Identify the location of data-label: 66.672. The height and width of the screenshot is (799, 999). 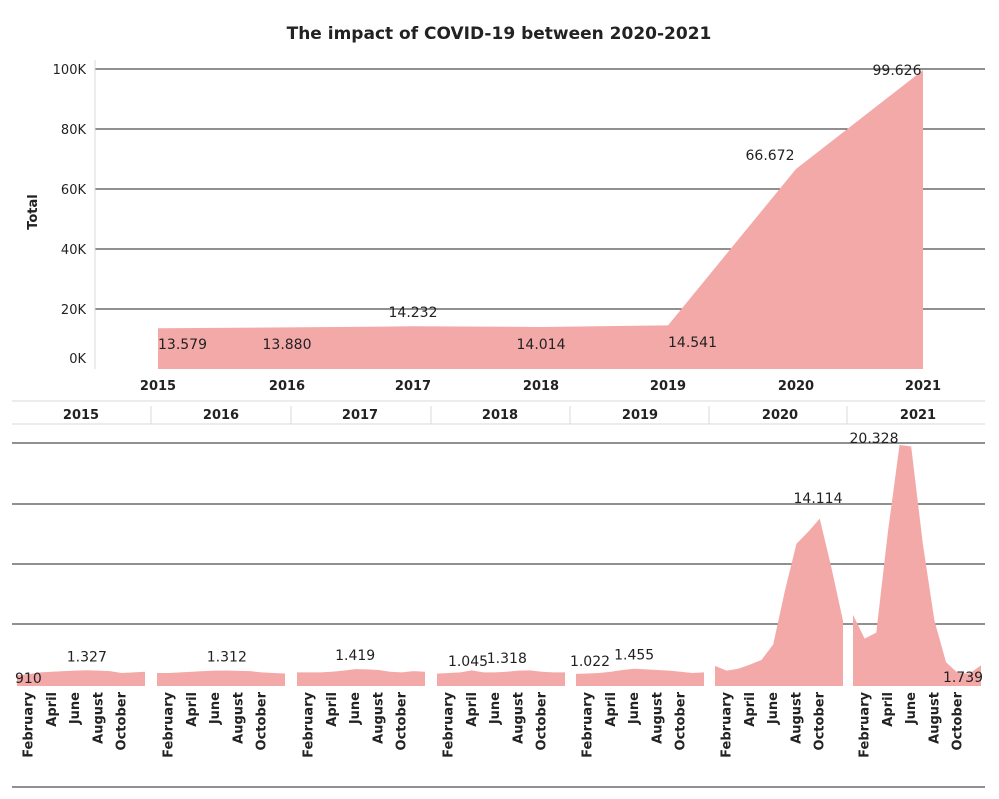
(770, 156).